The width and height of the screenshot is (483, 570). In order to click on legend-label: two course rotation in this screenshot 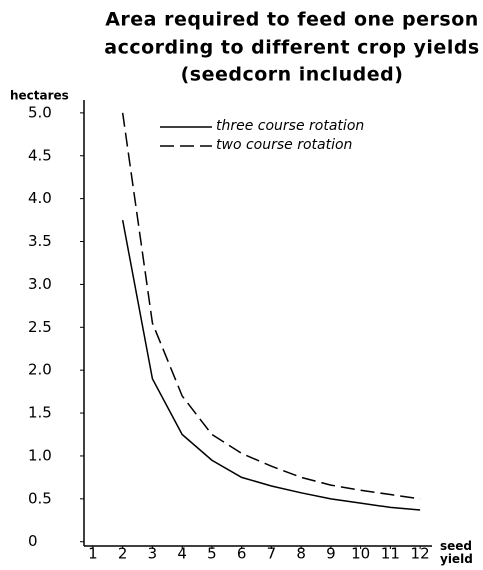, I will do `click(284, 145)`.